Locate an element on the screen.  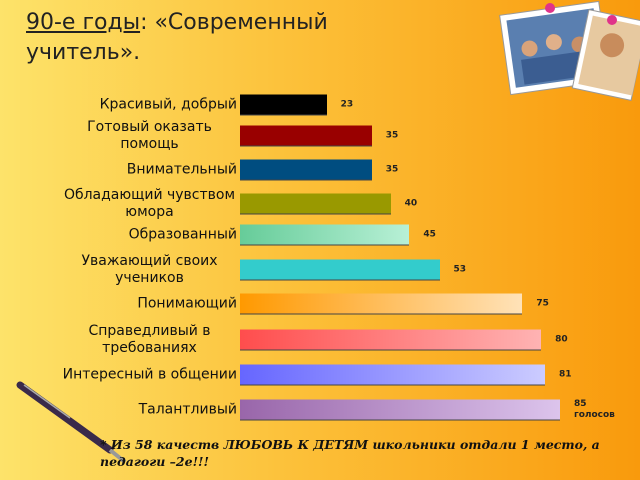
category-label: Обладающий чувством юмора is located at coordinates (149, 203).